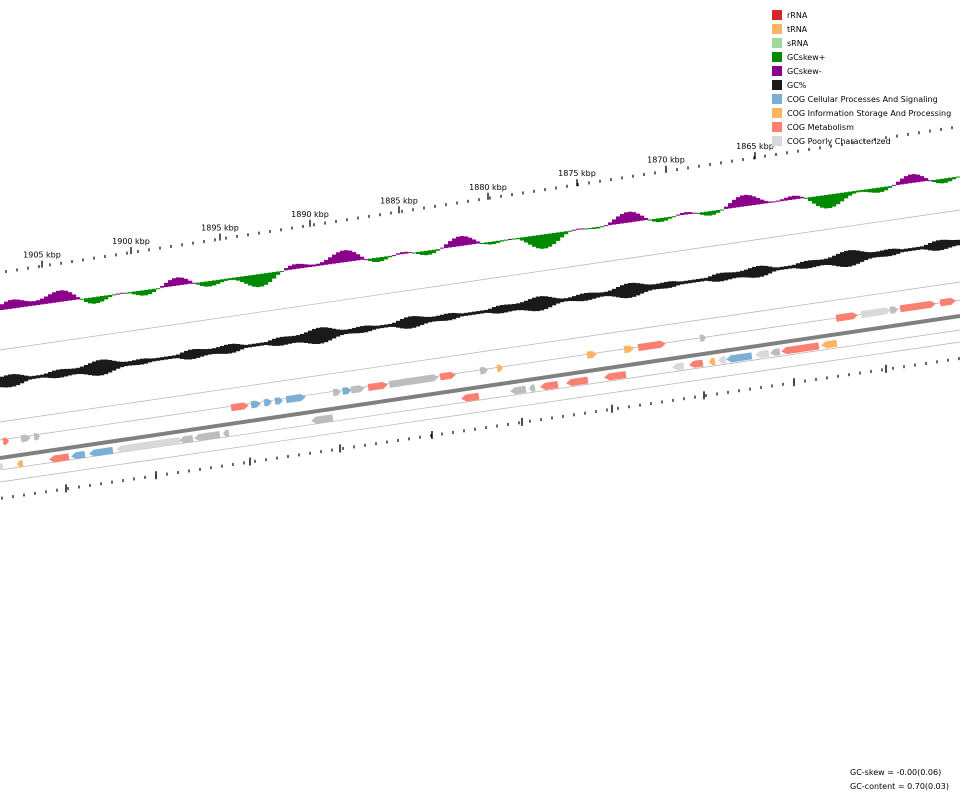 This screenshot has height=800, width=960. I want to click on kbp-label: 1890 kbp, so click(310, 214).